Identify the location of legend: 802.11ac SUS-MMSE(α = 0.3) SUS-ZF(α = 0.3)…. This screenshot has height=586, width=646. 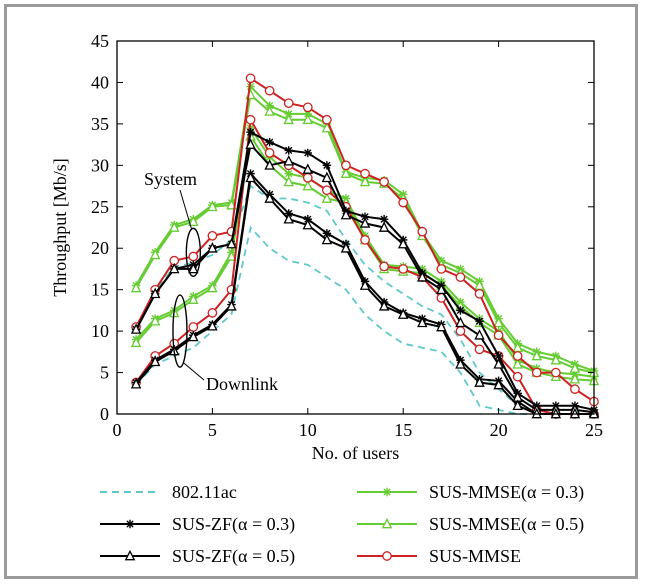
(342, 524).